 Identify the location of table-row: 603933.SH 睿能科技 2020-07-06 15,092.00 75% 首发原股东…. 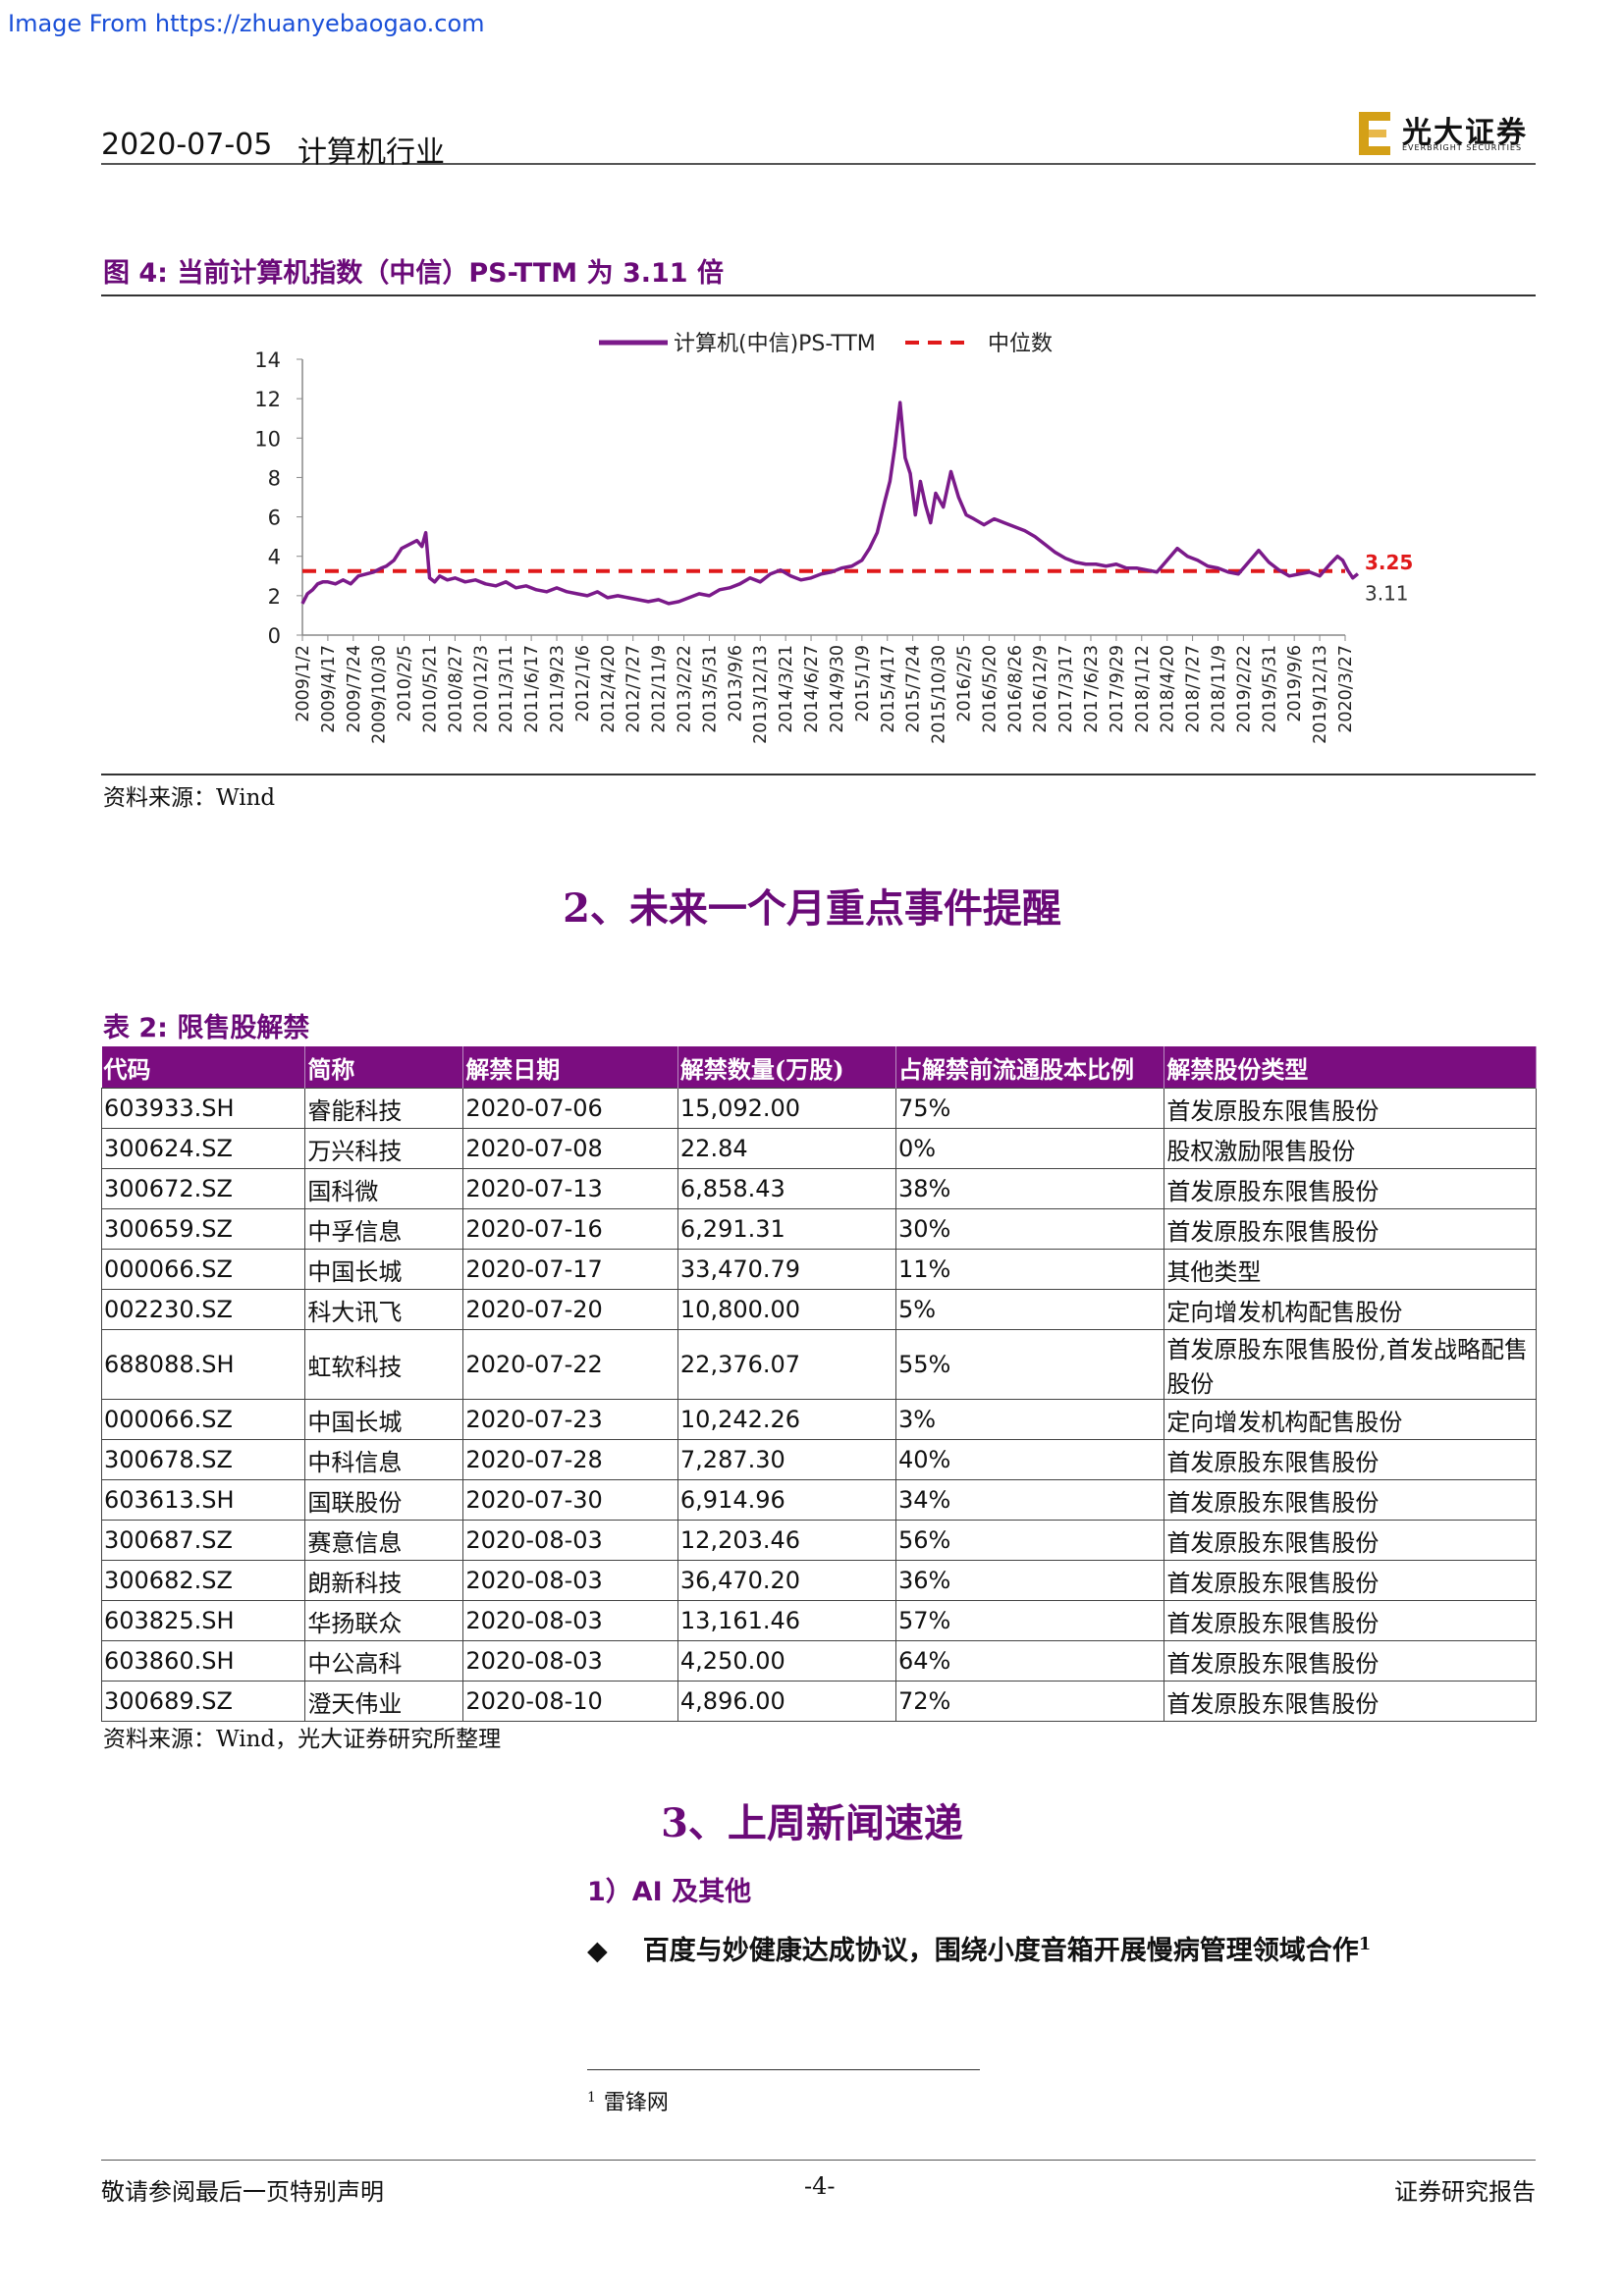
(818, 1108).